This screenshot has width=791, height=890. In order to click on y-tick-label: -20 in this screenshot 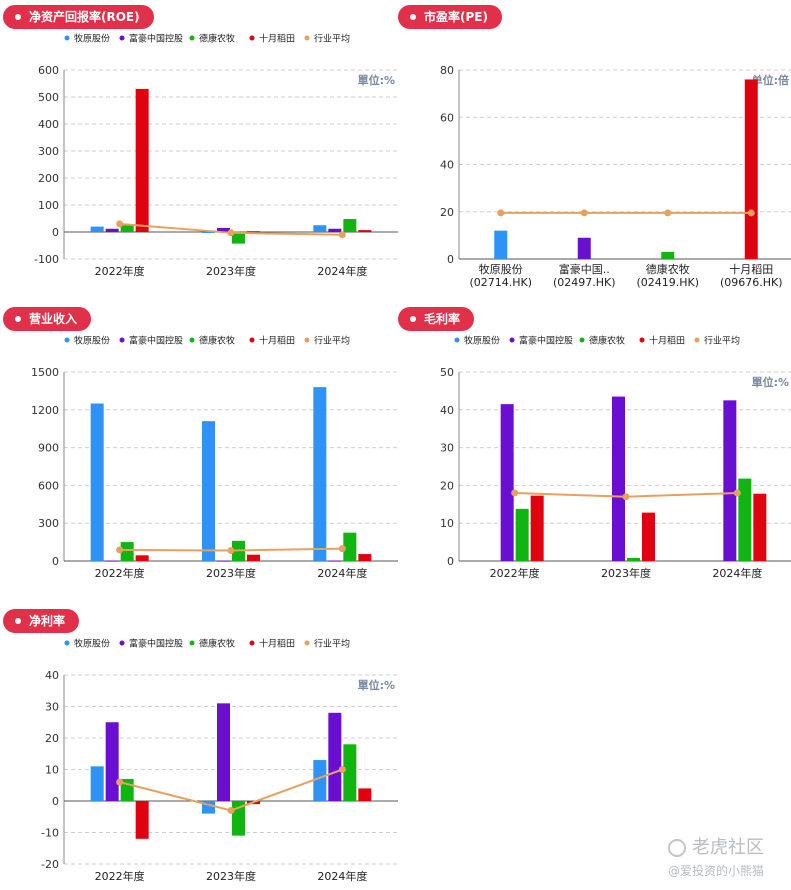, I will do `click(50, 864)`.